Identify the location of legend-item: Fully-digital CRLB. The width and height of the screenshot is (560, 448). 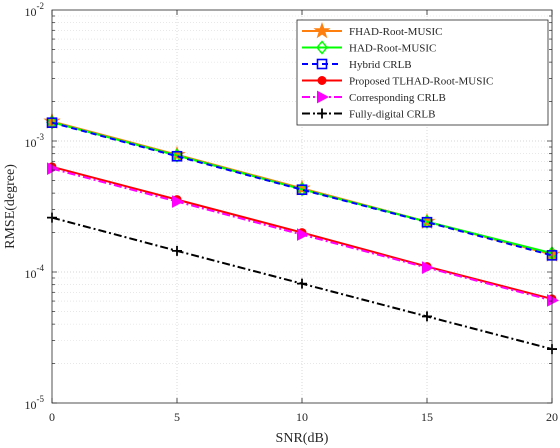
(368, 114).